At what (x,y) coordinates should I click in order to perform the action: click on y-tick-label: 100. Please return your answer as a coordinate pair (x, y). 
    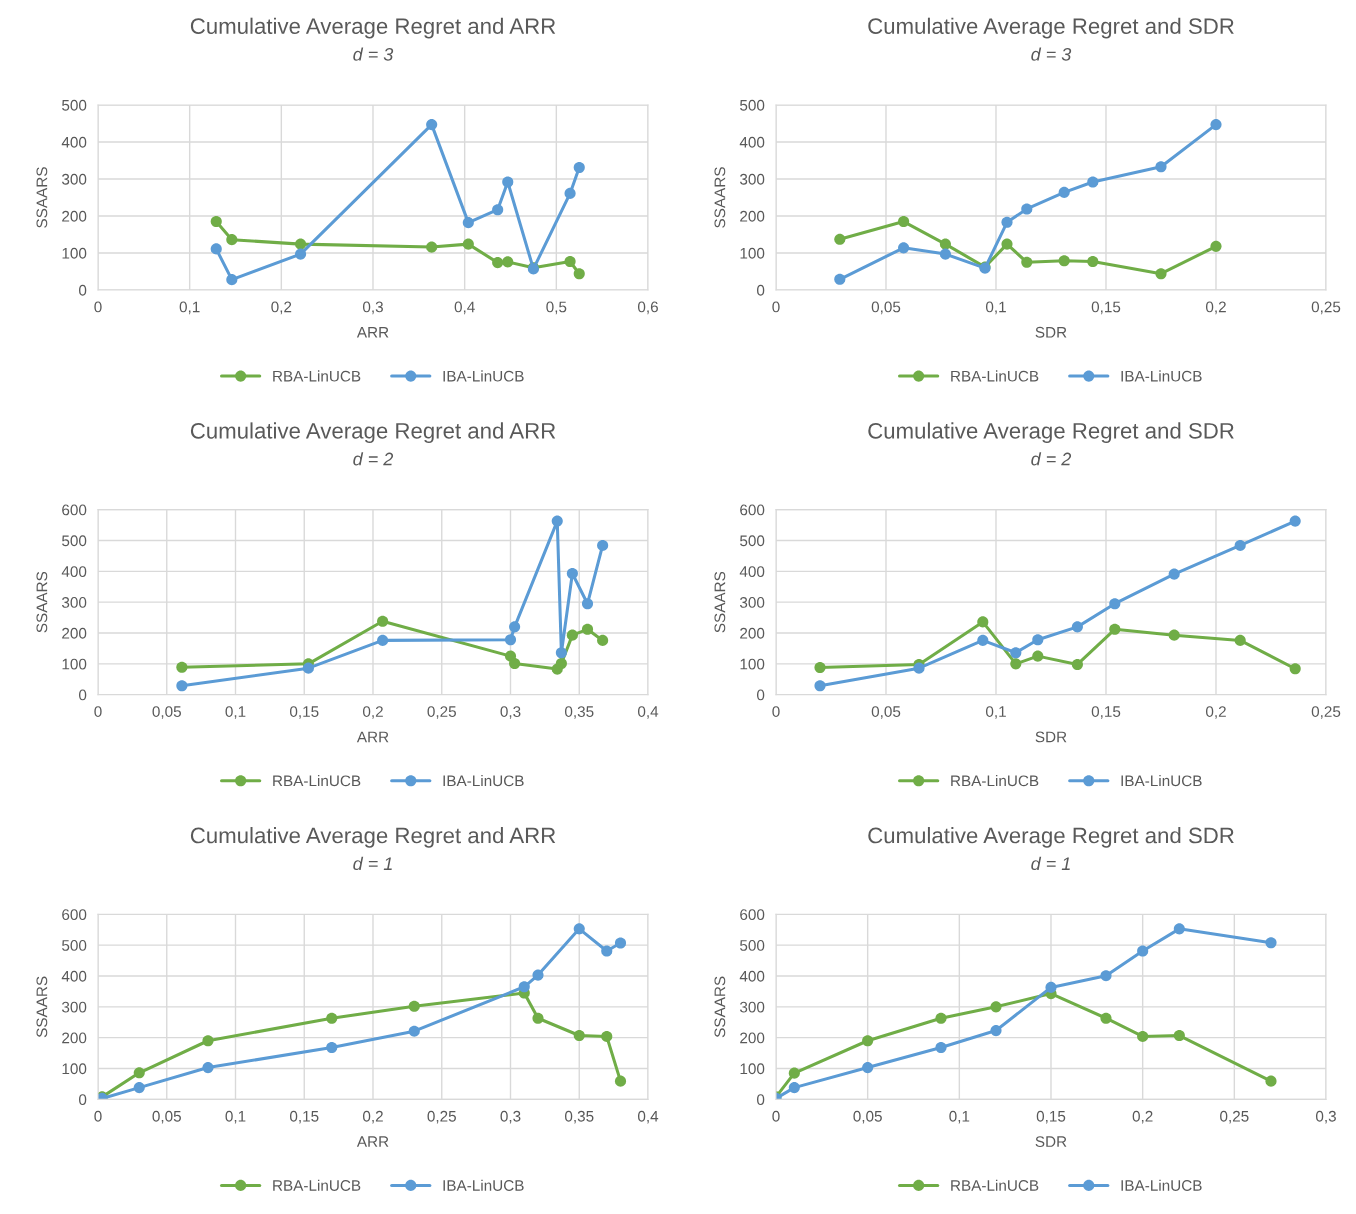
    Looking at the image, I should click on (74, 664).